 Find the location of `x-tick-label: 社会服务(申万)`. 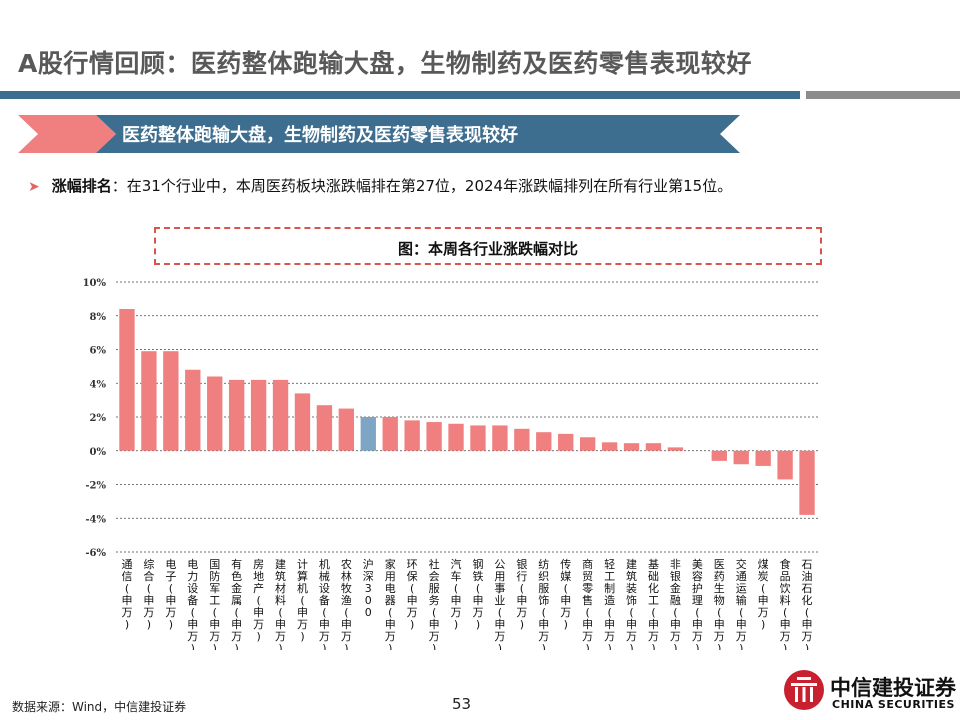

x-tick-label: 社会服务(申万) is located at coordinates (434, 603).